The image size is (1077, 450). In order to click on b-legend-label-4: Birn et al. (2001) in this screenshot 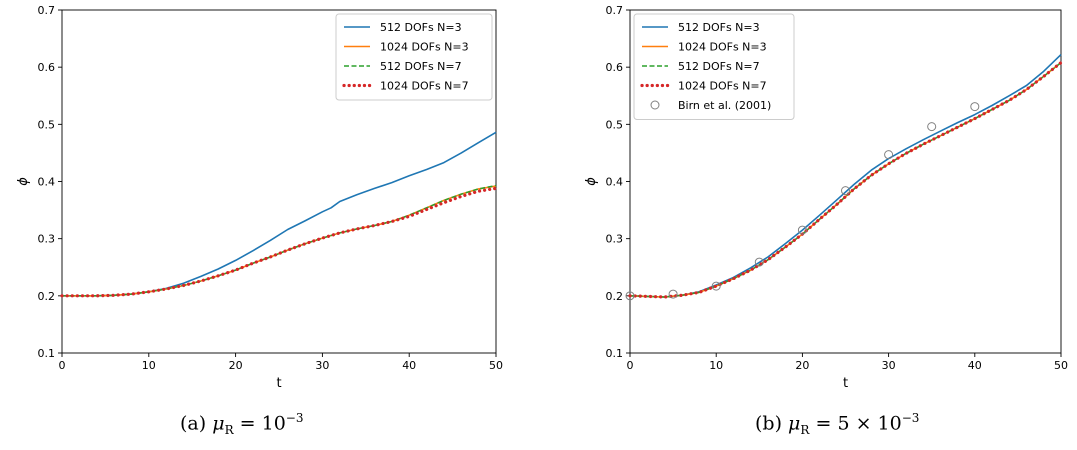, I will do `click(724, 105)`.